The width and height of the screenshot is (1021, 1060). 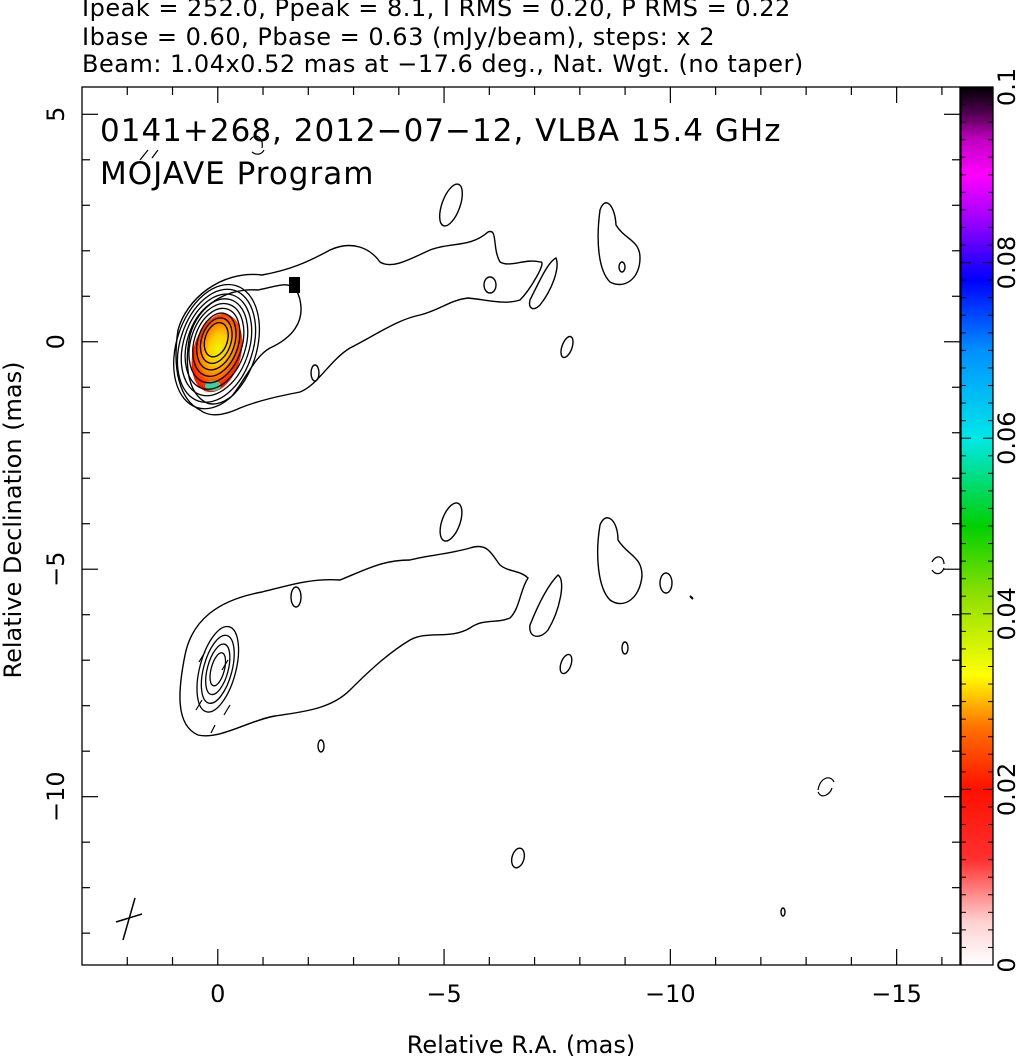 What do you see at coordinates (354, 641) in the screenshot?
I see `lower-jet-outer-contour` at bounding box center [354, 641].